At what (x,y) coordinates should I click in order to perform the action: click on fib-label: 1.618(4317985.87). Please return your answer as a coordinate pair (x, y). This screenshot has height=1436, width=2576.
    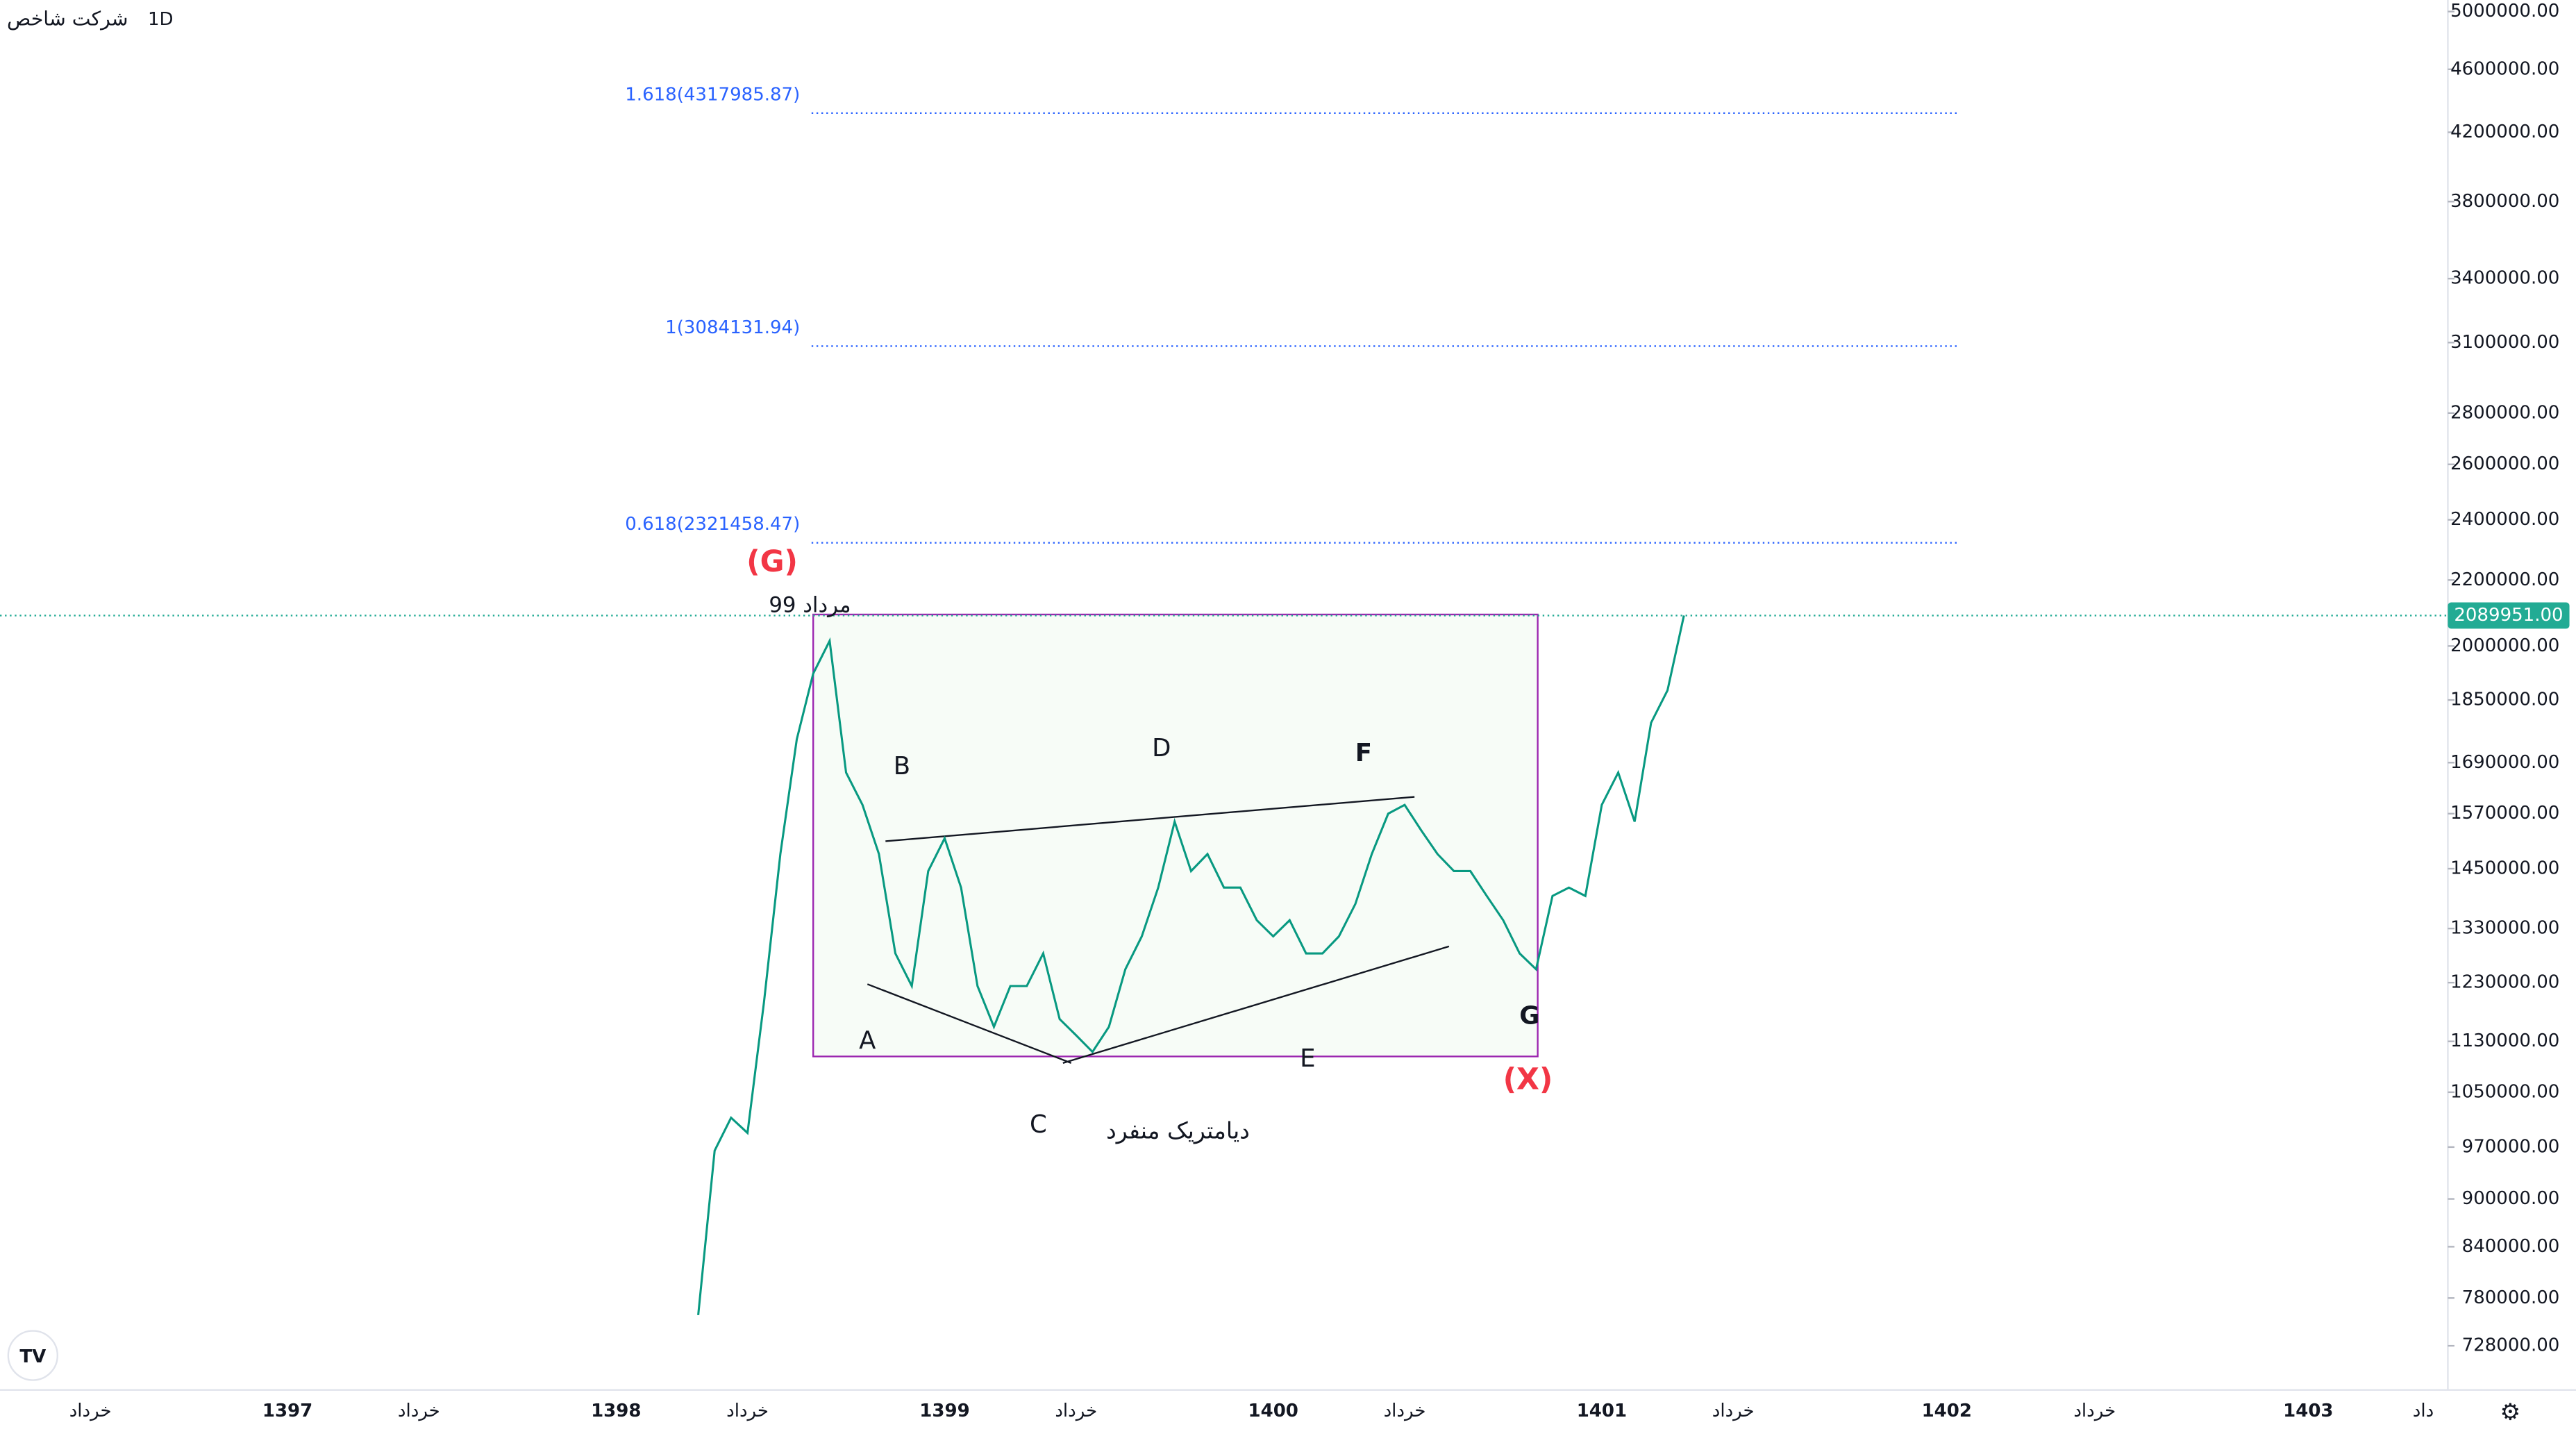
    Looking at the image, I should click on (713, 94).